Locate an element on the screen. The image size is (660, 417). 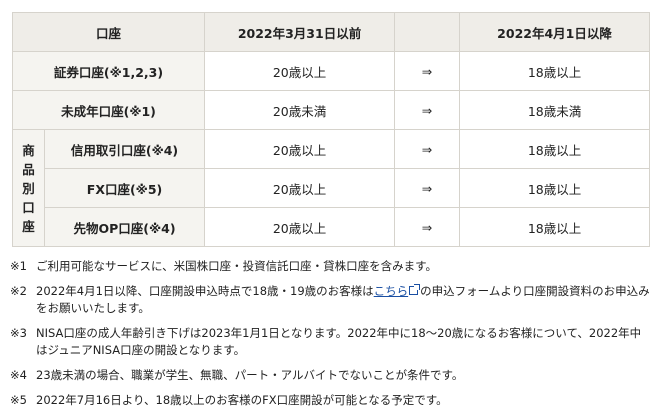
table-row: 先物OP口座(※4) 20歳以上 ⇒ 18歳以上 is located at coordinates (332, 227).